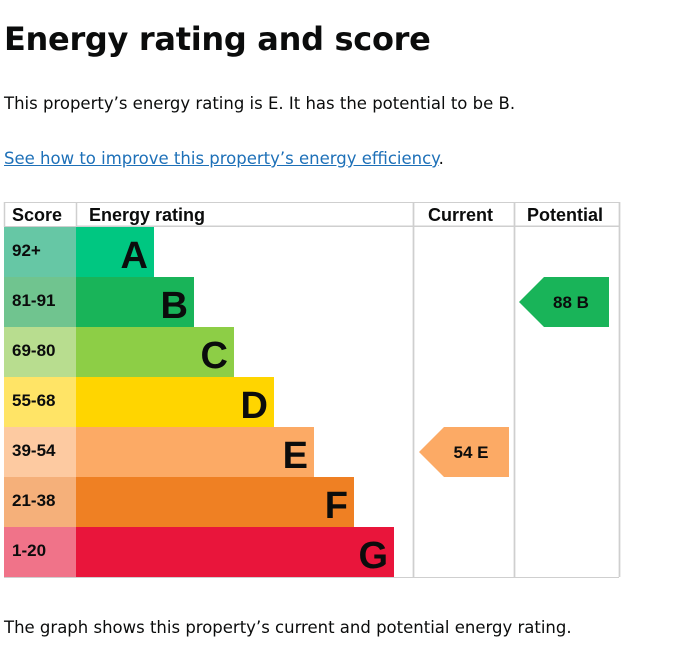 The image size is (677, 657). Describe the element at coordinates (441, 158) in the screenshot. I see `link-suffix: .` at that location.